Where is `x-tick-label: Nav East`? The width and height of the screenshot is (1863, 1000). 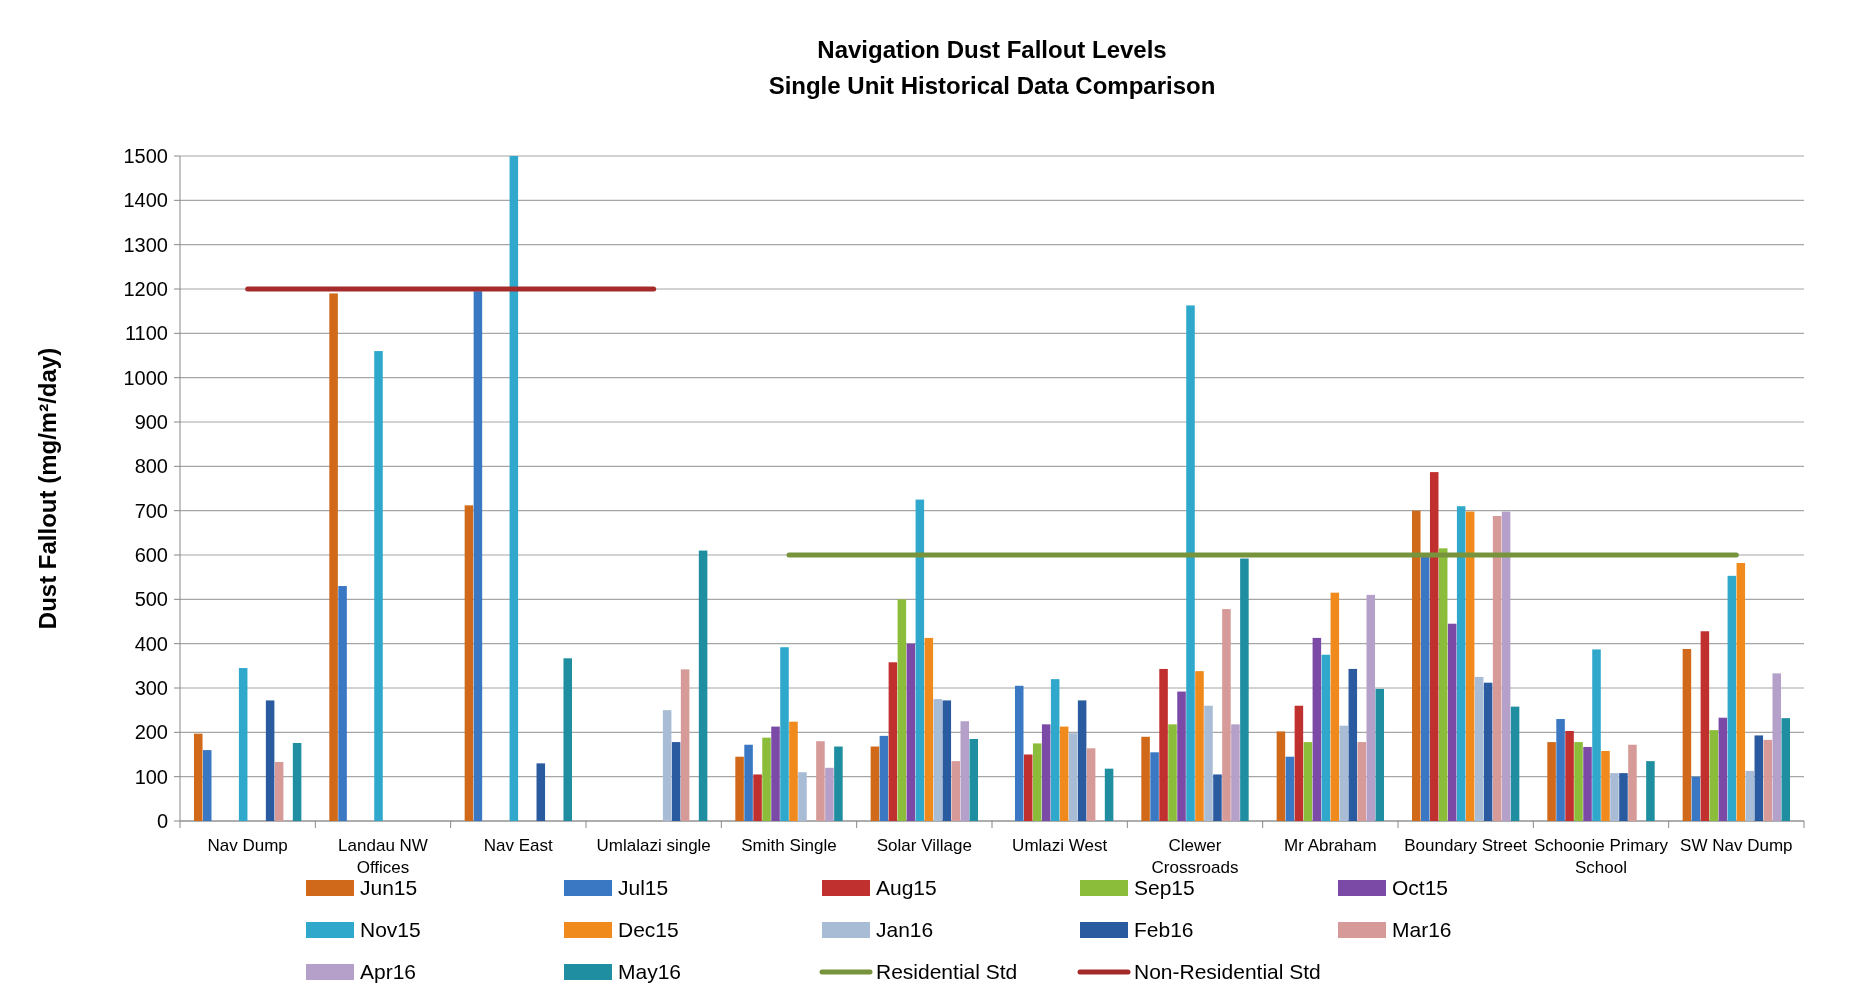 x-tick-label: Nav East is located at coordinates (518, 845).